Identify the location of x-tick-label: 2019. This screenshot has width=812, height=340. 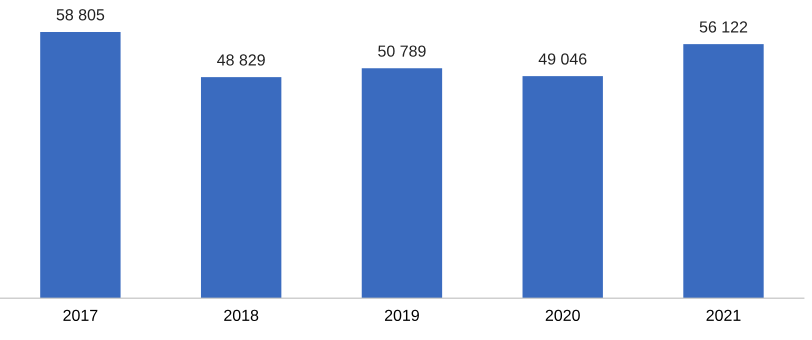
(401, 316).